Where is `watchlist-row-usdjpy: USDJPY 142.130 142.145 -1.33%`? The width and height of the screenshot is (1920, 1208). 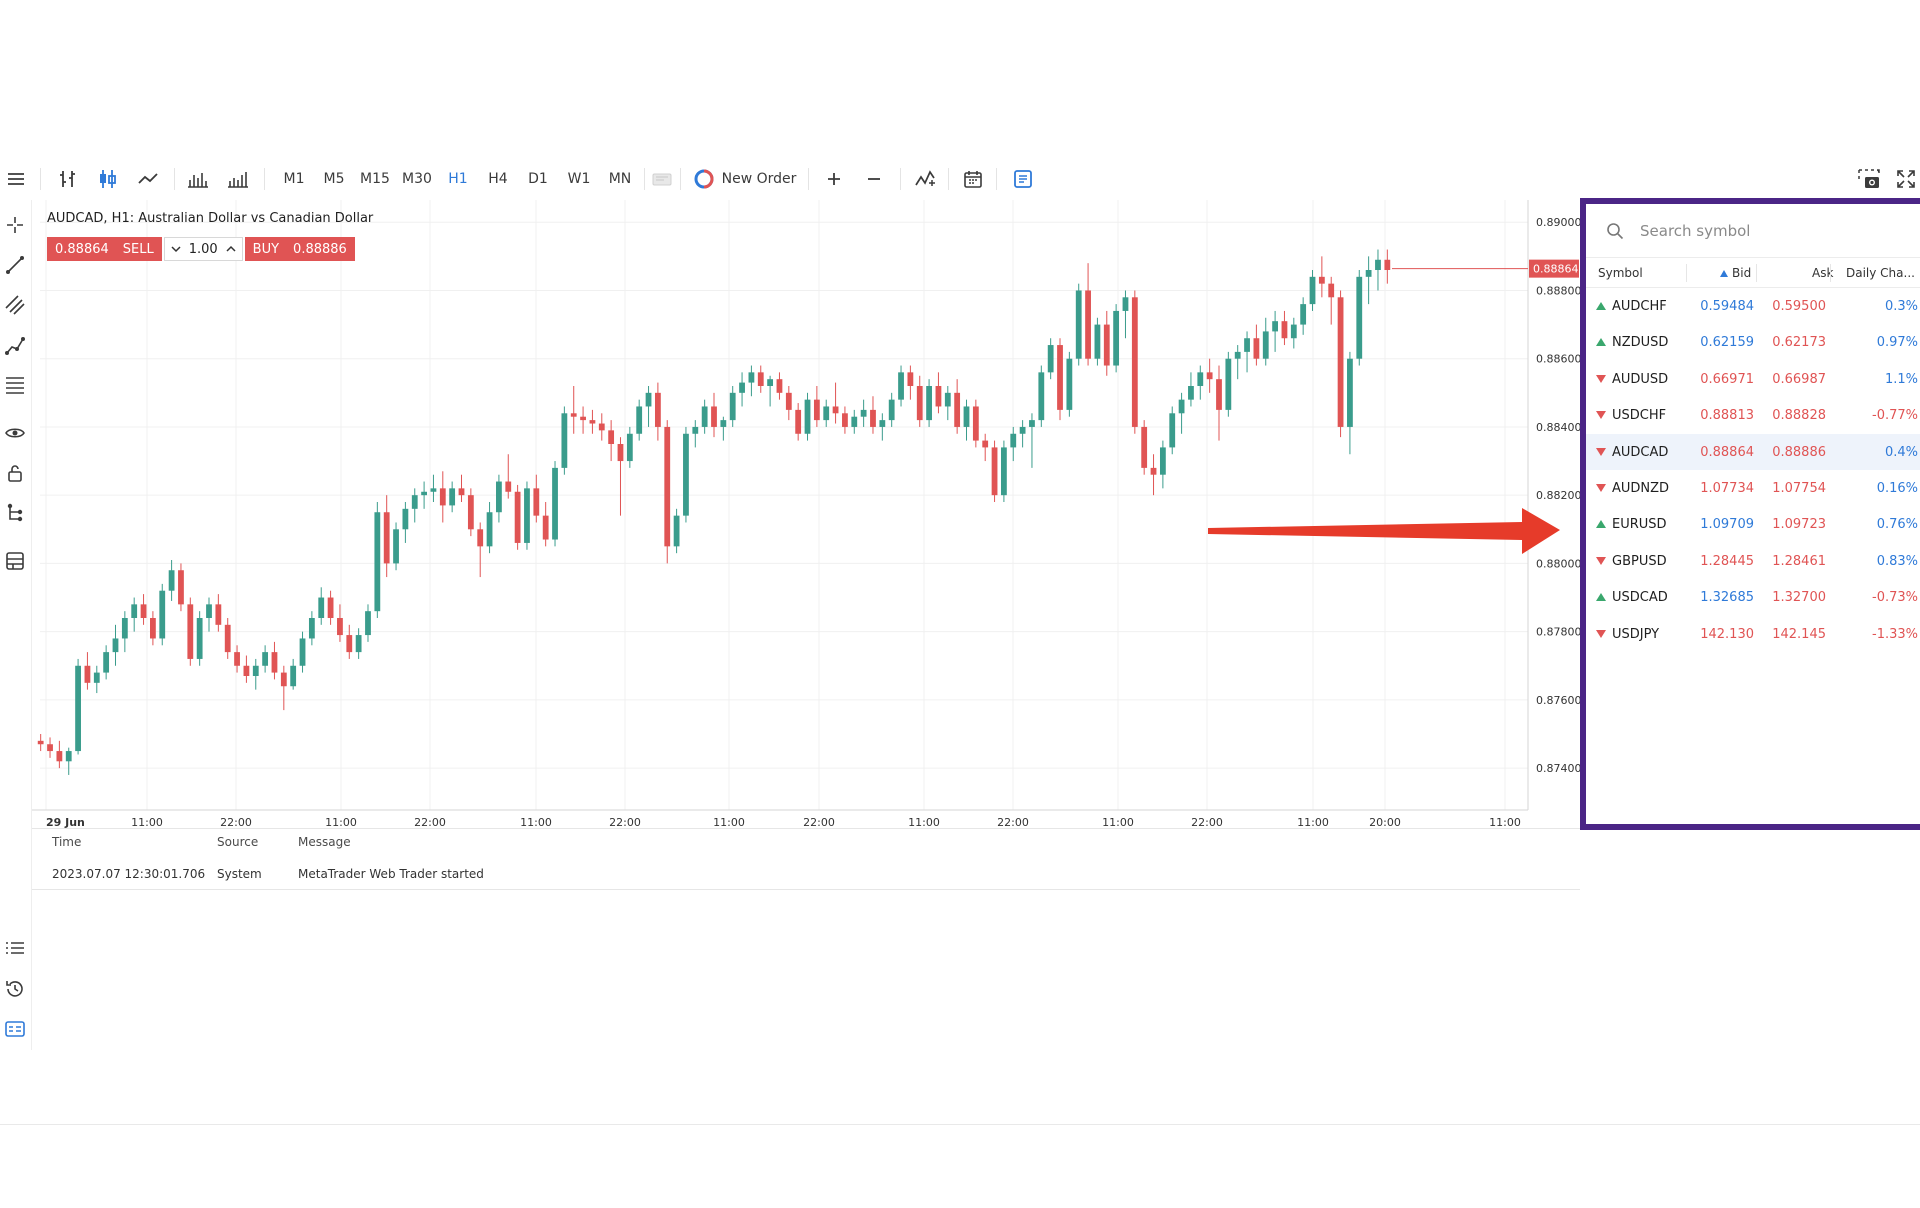 watchlist-row-usdjpy: USDJPY 142.130 142.145 -1.33% is located at coordinates (1753, 634).